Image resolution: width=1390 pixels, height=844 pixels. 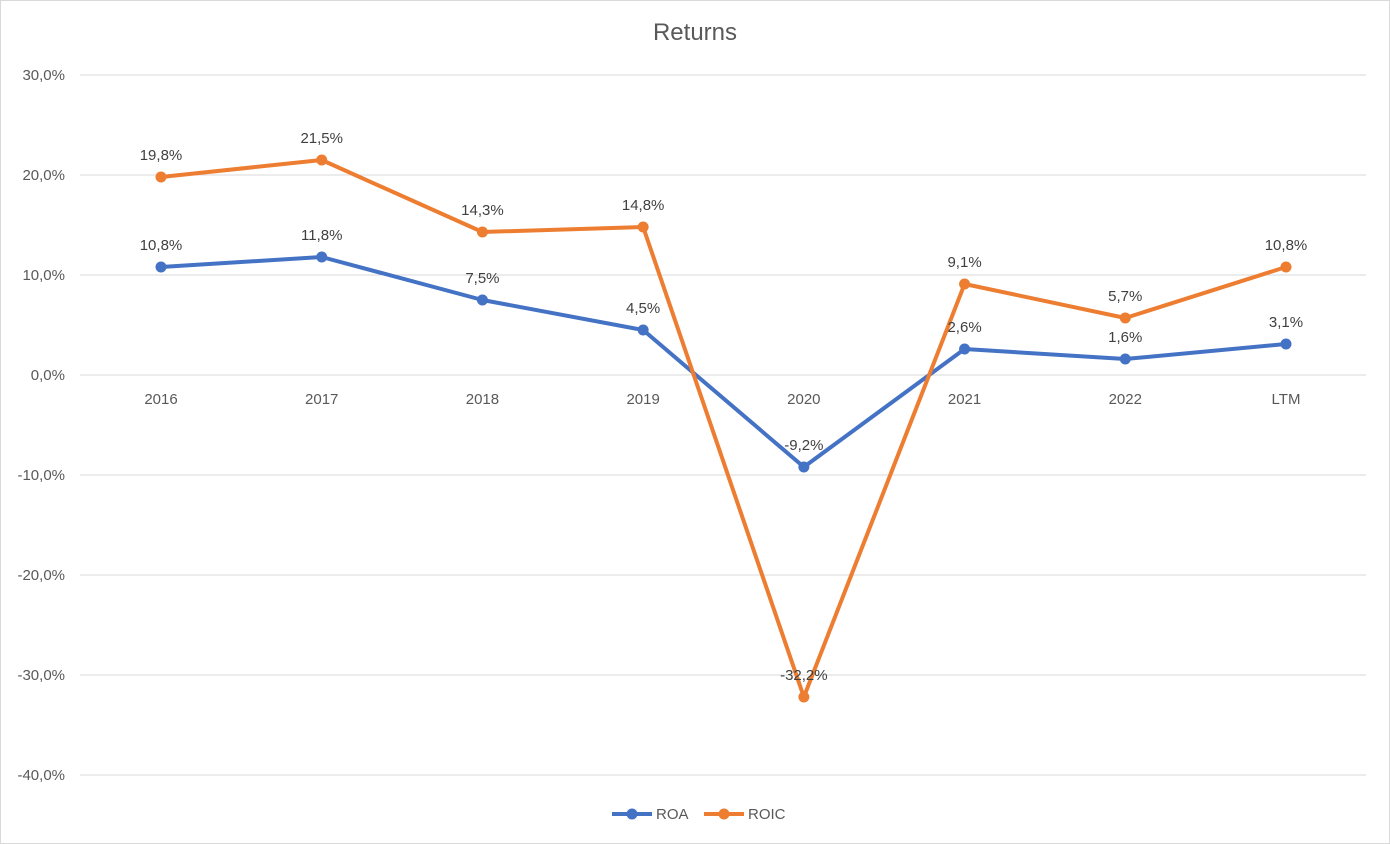 What do you see at coordinates (41, 775) in the screenshot?
I see `y-tick-label: -40,0%` at bounding box center [41, 775].